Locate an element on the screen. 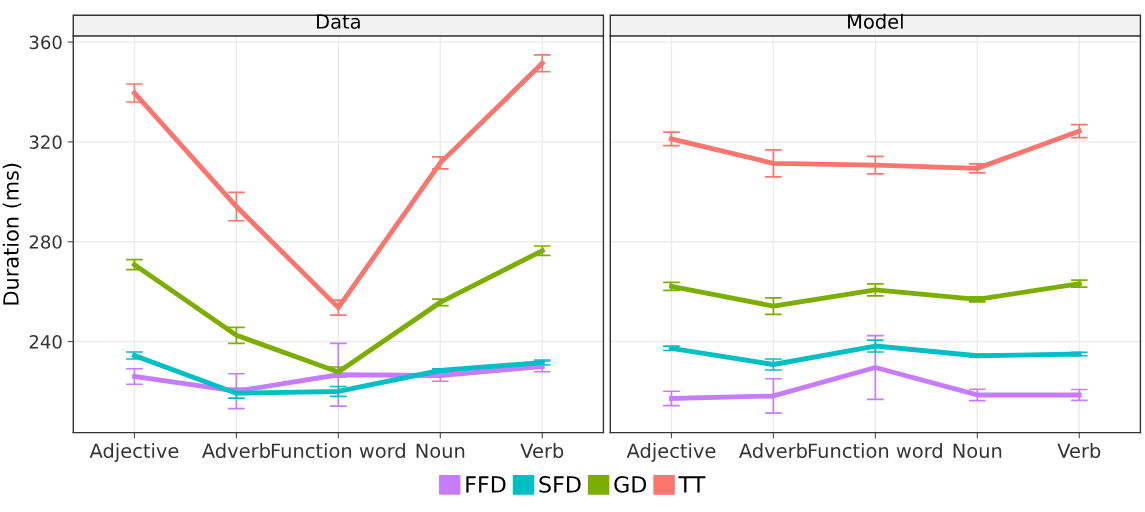 Image resolution: width=1145 pixels, height=512 pixels. y-tick-label: 320 is located at coordinates (45, 142).